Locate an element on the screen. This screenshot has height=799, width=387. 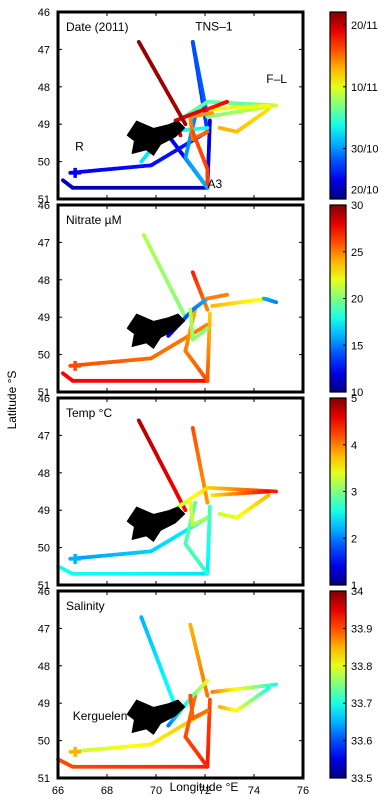
colorbar: 5 4 3 2 1 is located at coordinates (343, 492).